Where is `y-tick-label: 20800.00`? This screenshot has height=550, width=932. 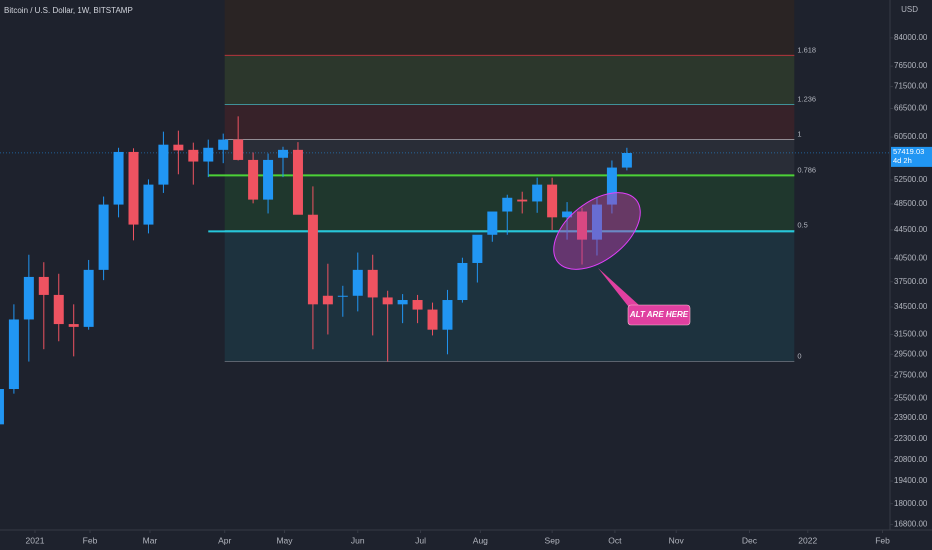
y-tick-label: 20800.00 is located at coordinates (911, 459).